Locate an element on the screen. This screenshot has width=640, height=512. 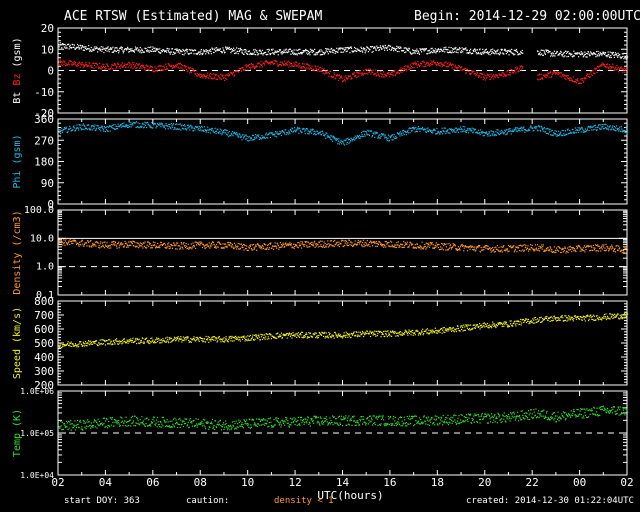
series-speed is located at coordinates (343, 330).